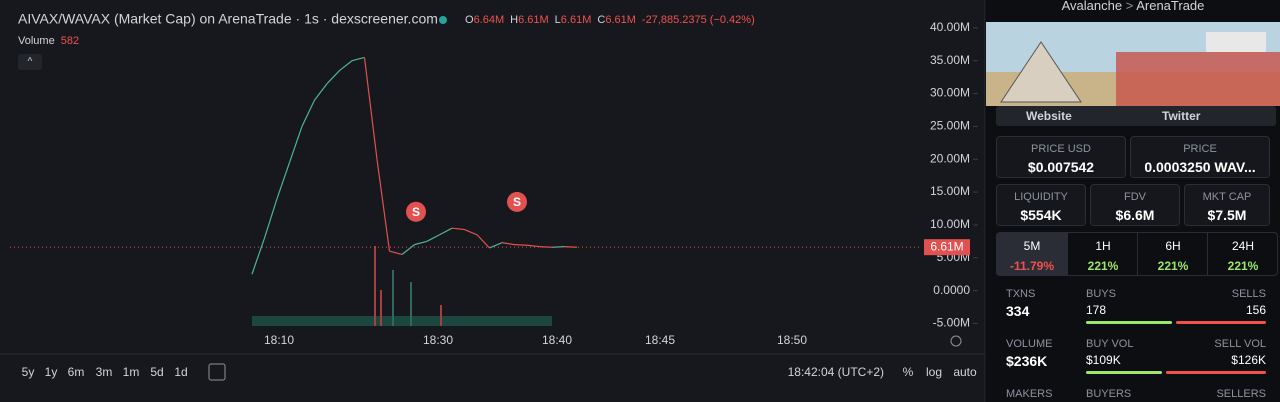 The image size is (1280, 402). What do you see at coordinates (51, 372) in the screenshot?
I see `range-button: 1y` at bounding box center [51, 372].